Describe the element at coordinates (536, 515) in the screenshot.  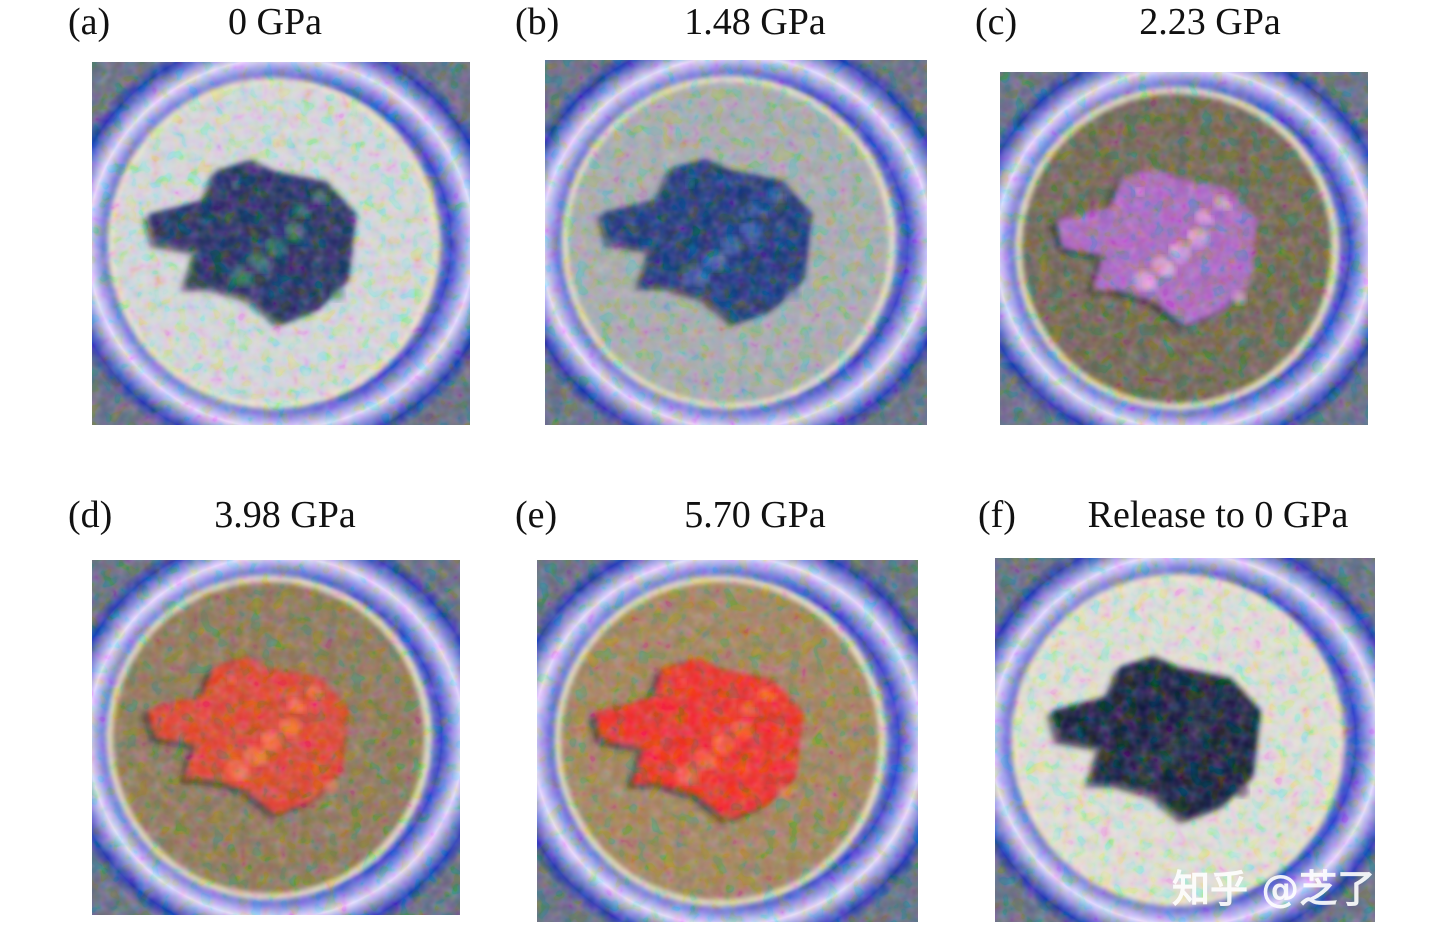
I see `panel-label: (e)` at that location.